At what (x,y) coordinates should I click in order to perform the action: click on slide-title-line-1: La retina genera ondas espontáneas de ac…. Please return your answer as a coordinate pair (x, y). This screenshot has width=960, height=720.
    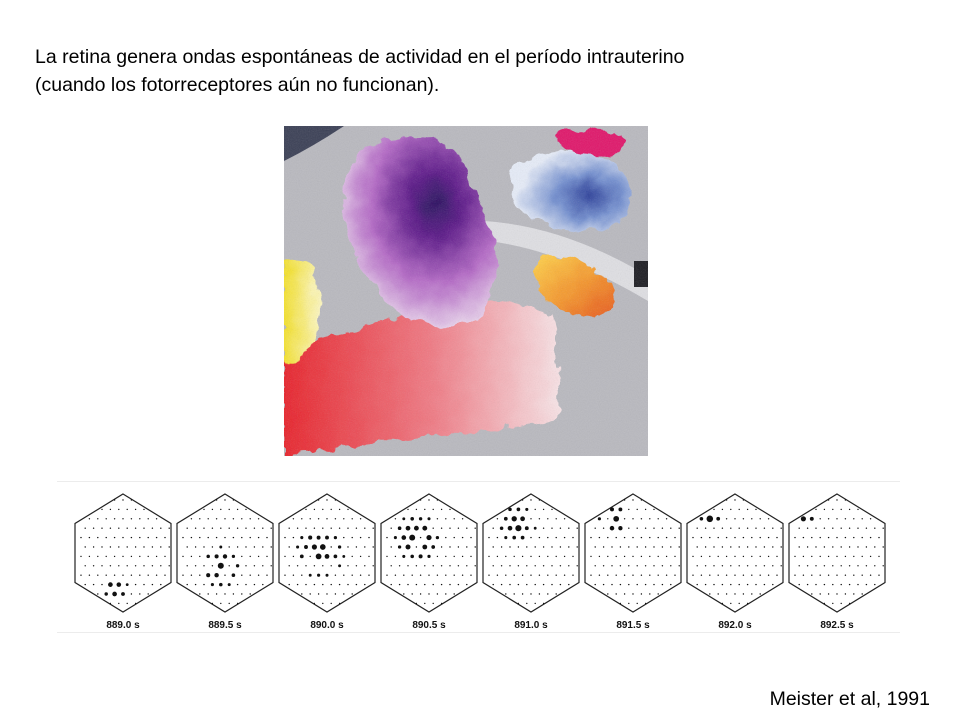
    Looking at the image, I should click on (360, 57).